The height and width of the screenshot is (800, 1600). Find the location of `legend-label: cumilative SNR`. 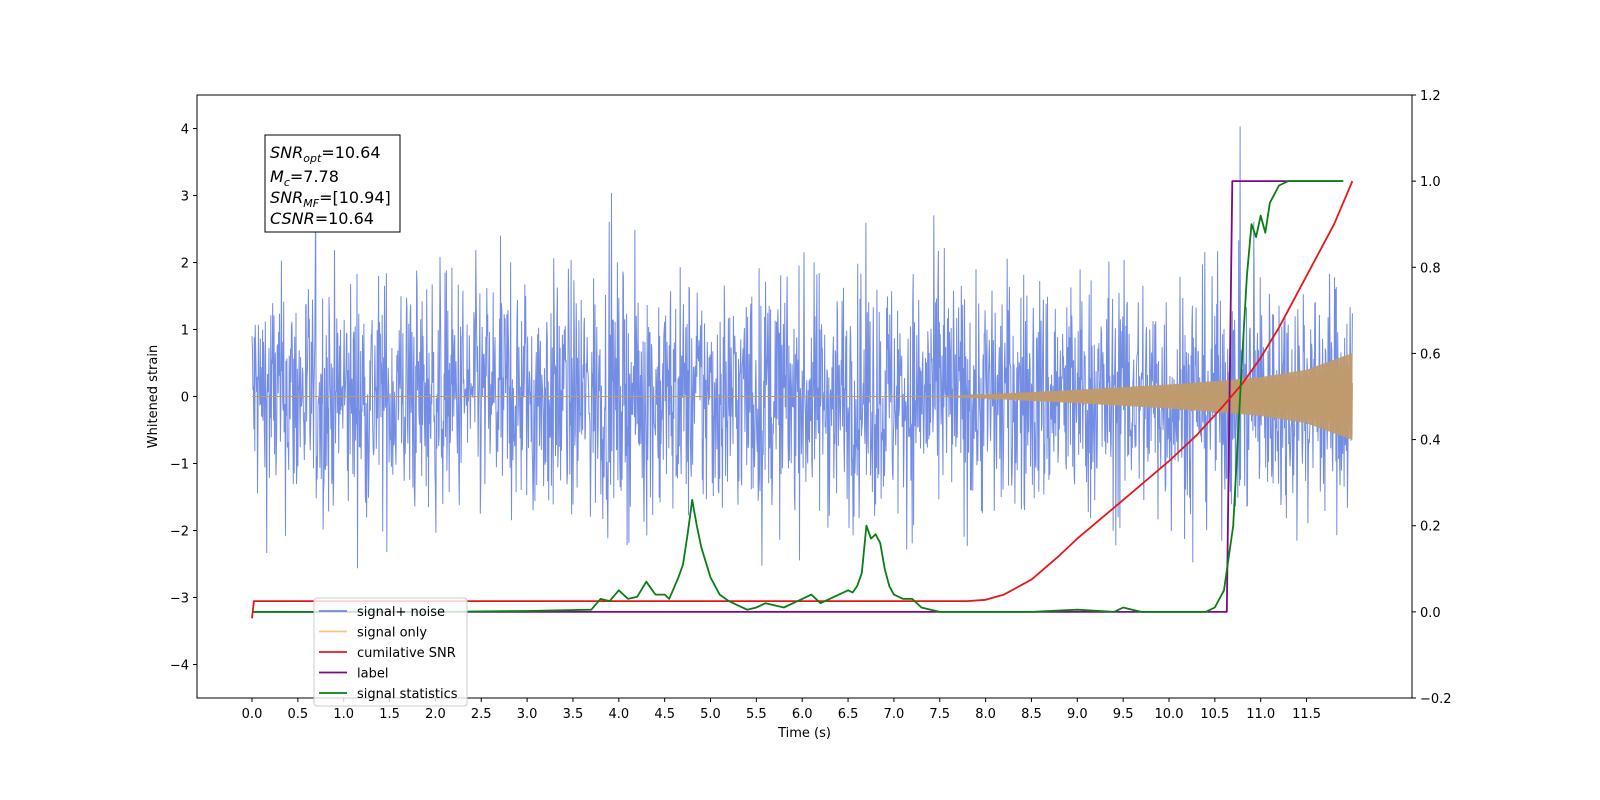

legend-label: cumilative SNR is located at coordinates (406, 653).